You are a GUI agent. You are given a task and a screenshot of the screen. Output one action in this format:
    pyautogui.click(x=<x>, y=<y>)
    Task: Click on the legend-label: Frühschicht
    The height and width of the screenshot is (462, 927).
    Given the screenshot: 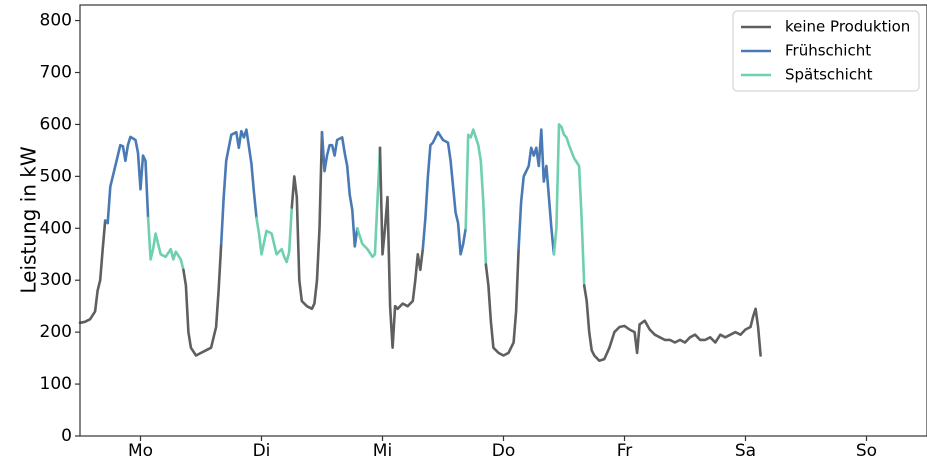 What is the action you would take?
    pyautogui.click(x=828, y=51)
    